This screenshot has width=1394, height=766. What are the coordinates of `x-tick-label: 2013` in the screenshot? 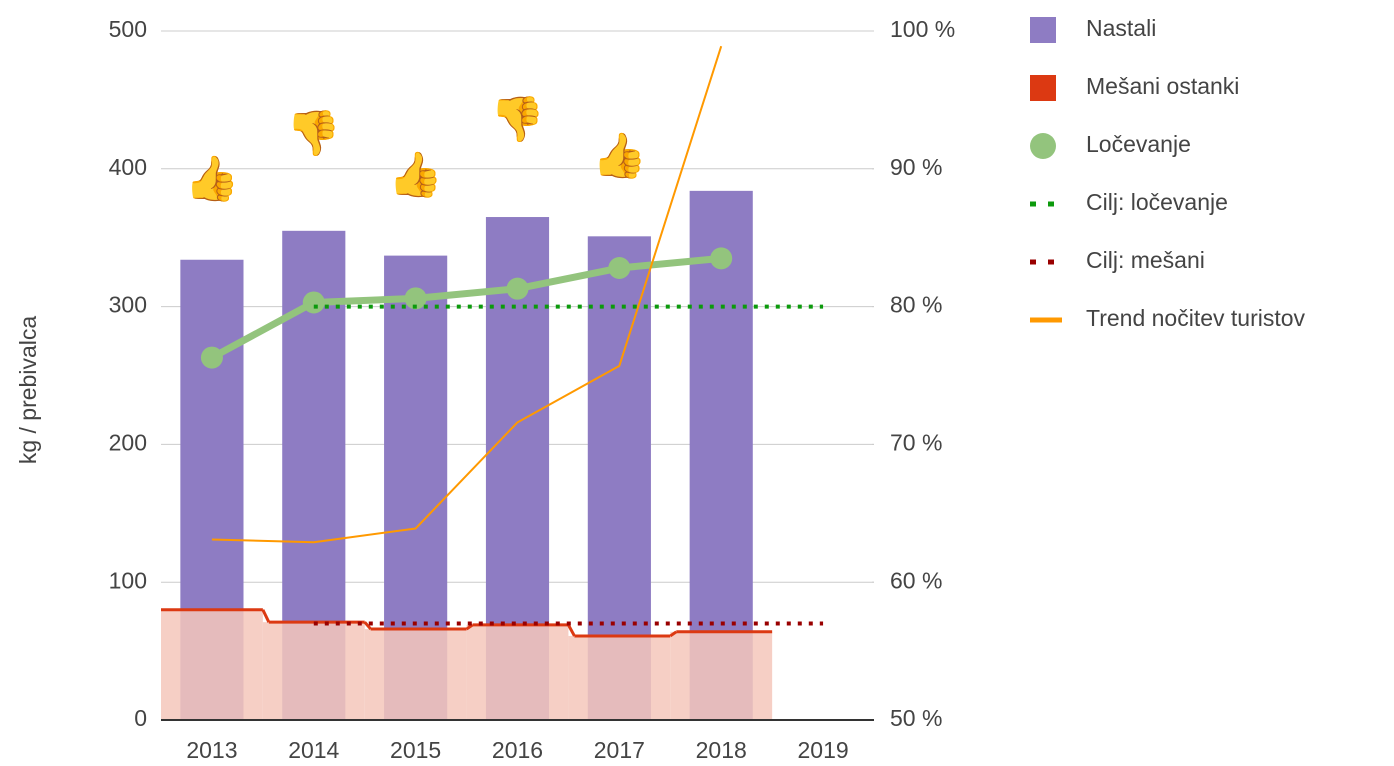 It's located at (211, 750).